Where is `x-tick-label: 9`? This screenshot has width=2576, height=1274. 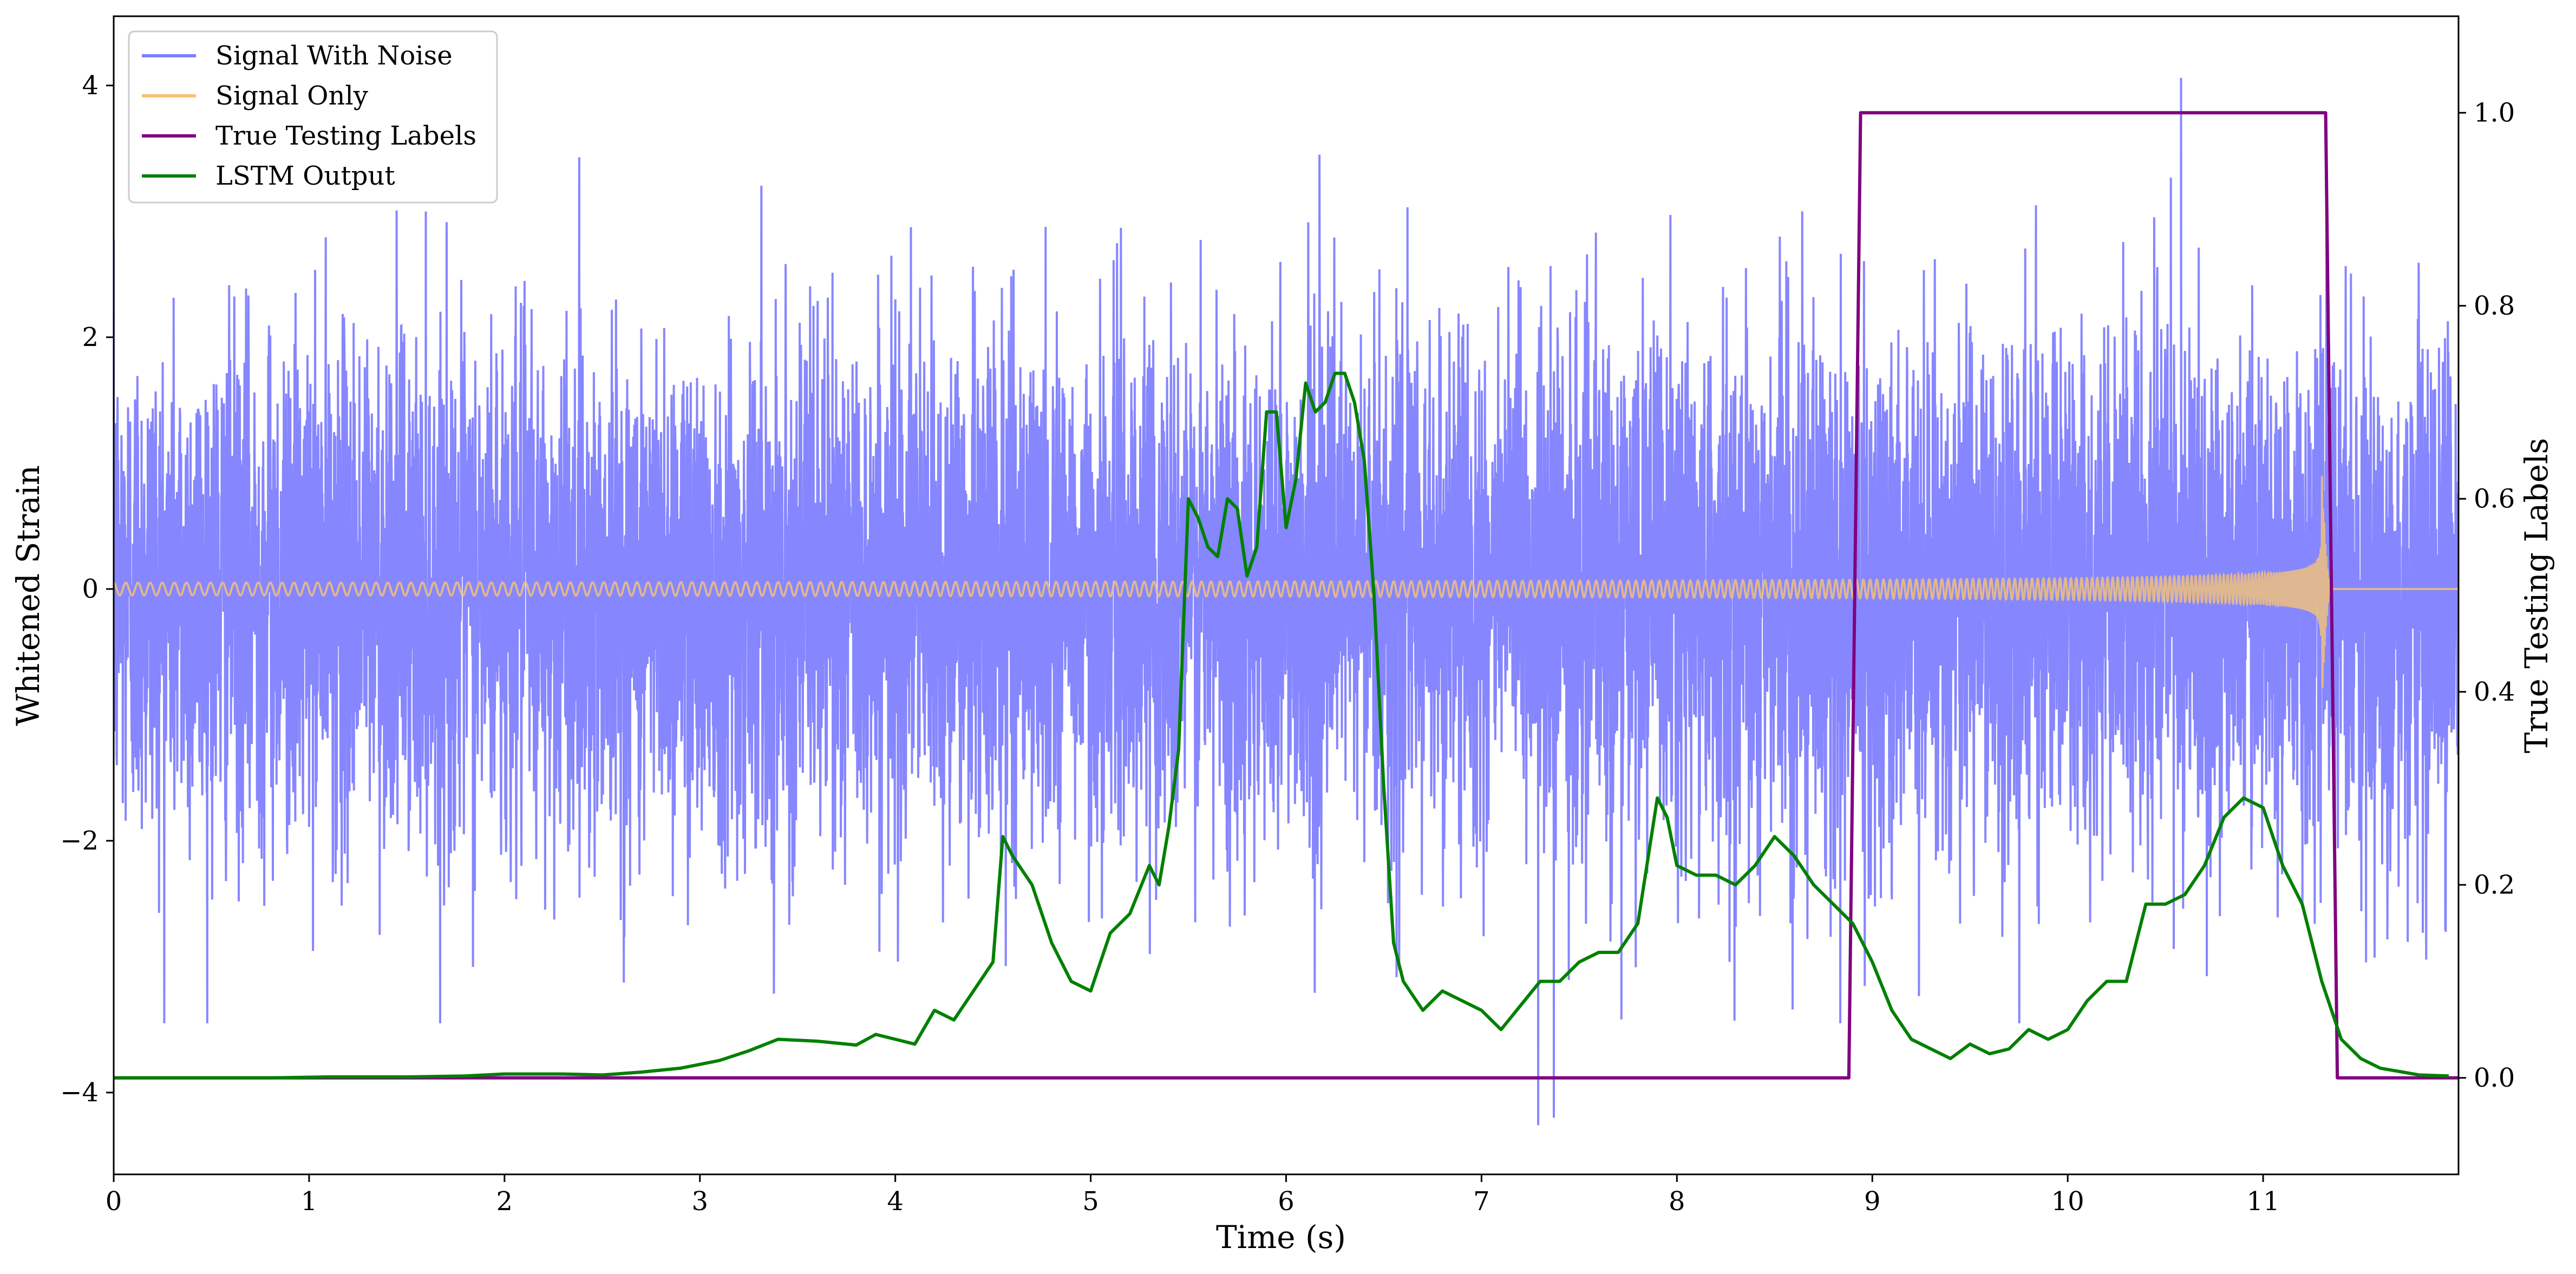
x-tick-label: 9 is located at coordinates (1873, 1201).